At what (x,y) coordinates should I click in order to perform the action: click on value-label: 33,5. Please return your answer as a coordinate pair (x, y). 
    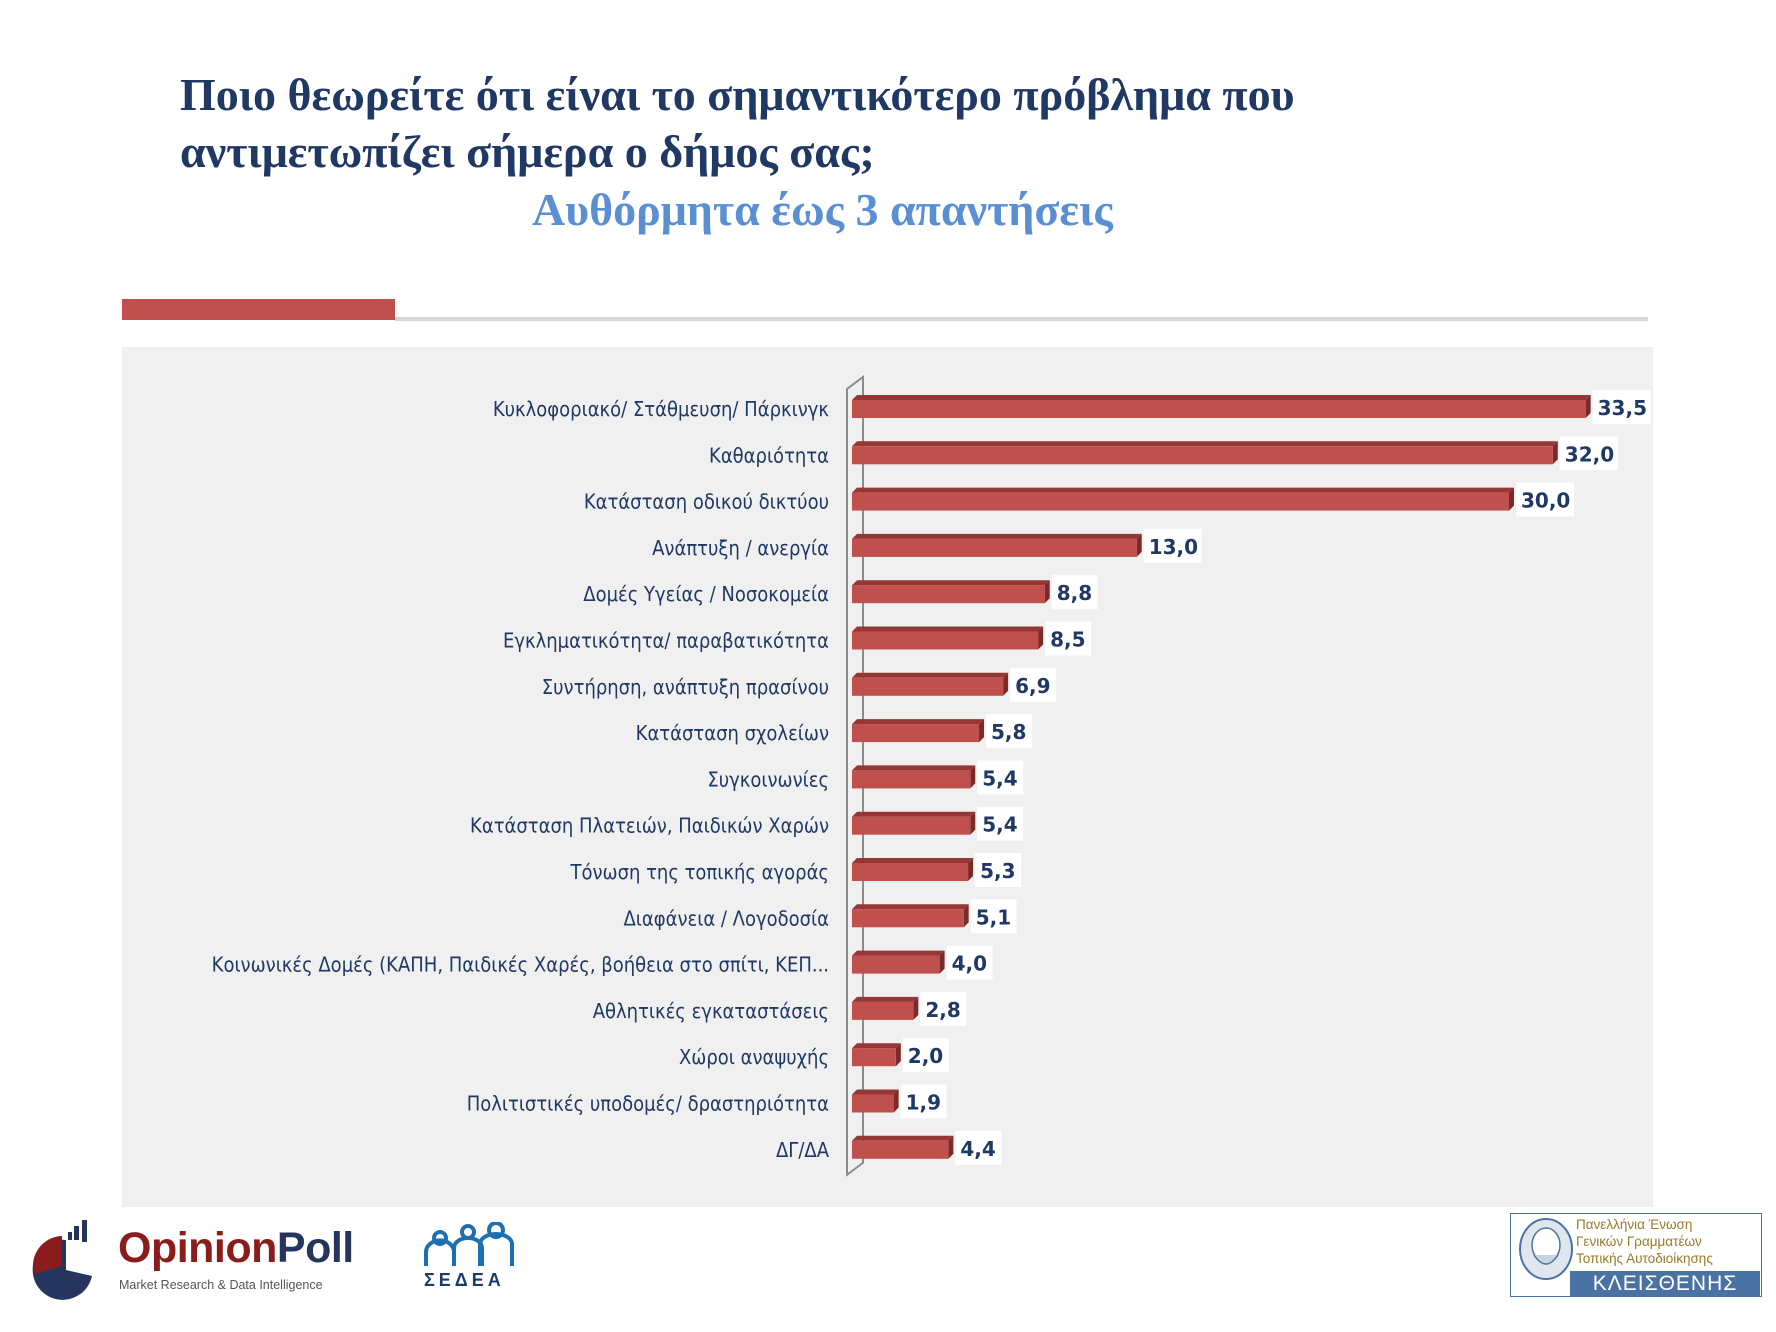
    Looking at the image, I should click on (1622, 408).